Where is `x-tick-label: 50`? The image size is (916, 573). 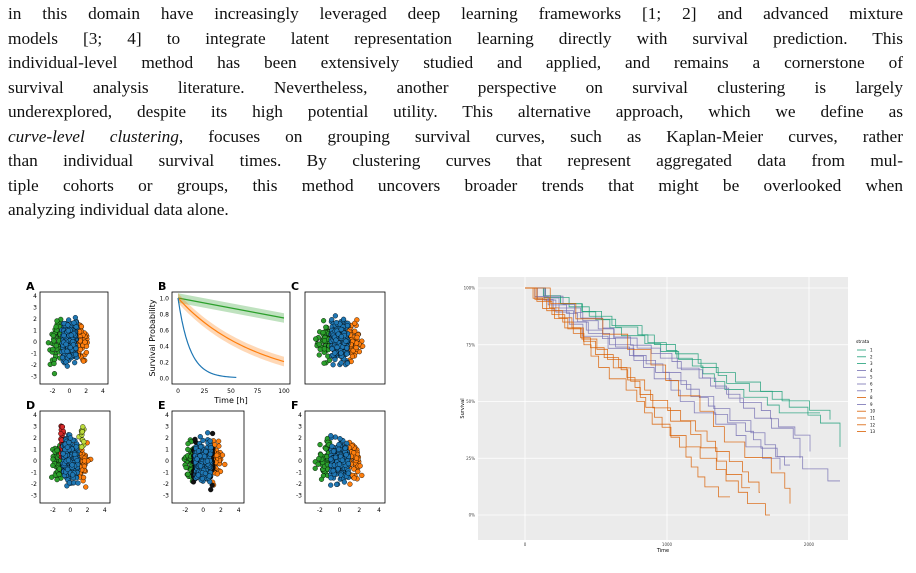 x-tick-label: 50 is located at coordinates (231, 391).